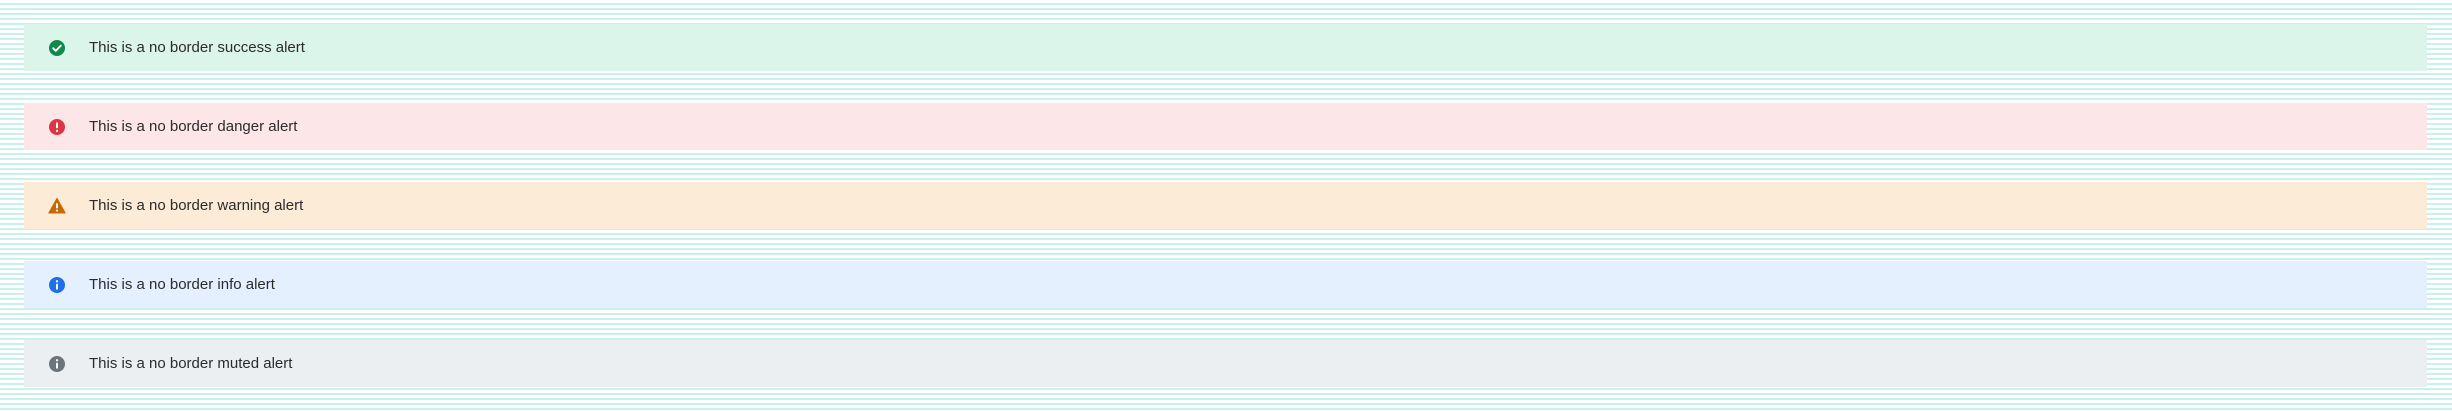 The width and height of the screenshot is (2452, 411). I want to click on muted-alert-text: This is a no border muted alert, so click(191, 363).